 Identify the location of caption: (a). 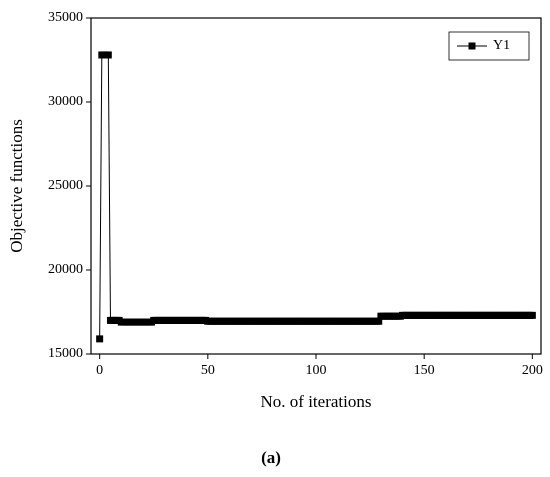
(271, 457).